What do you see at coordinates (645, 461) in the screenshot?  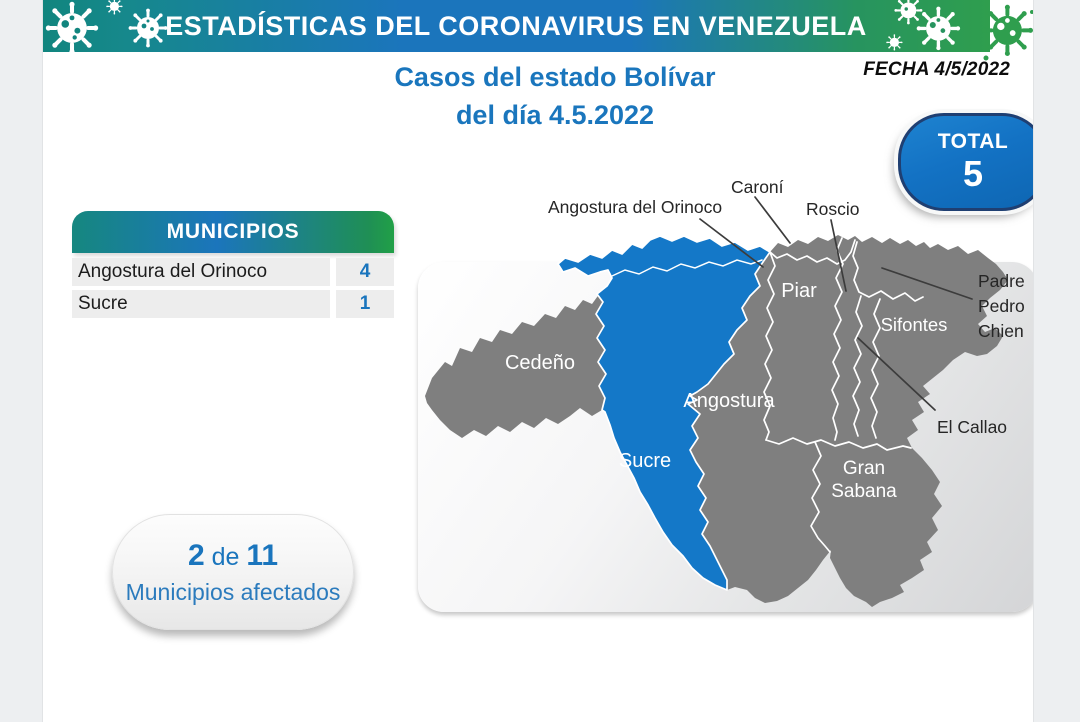 I see `map-label-sucre: Sucre` at bounding box center [645, 461].